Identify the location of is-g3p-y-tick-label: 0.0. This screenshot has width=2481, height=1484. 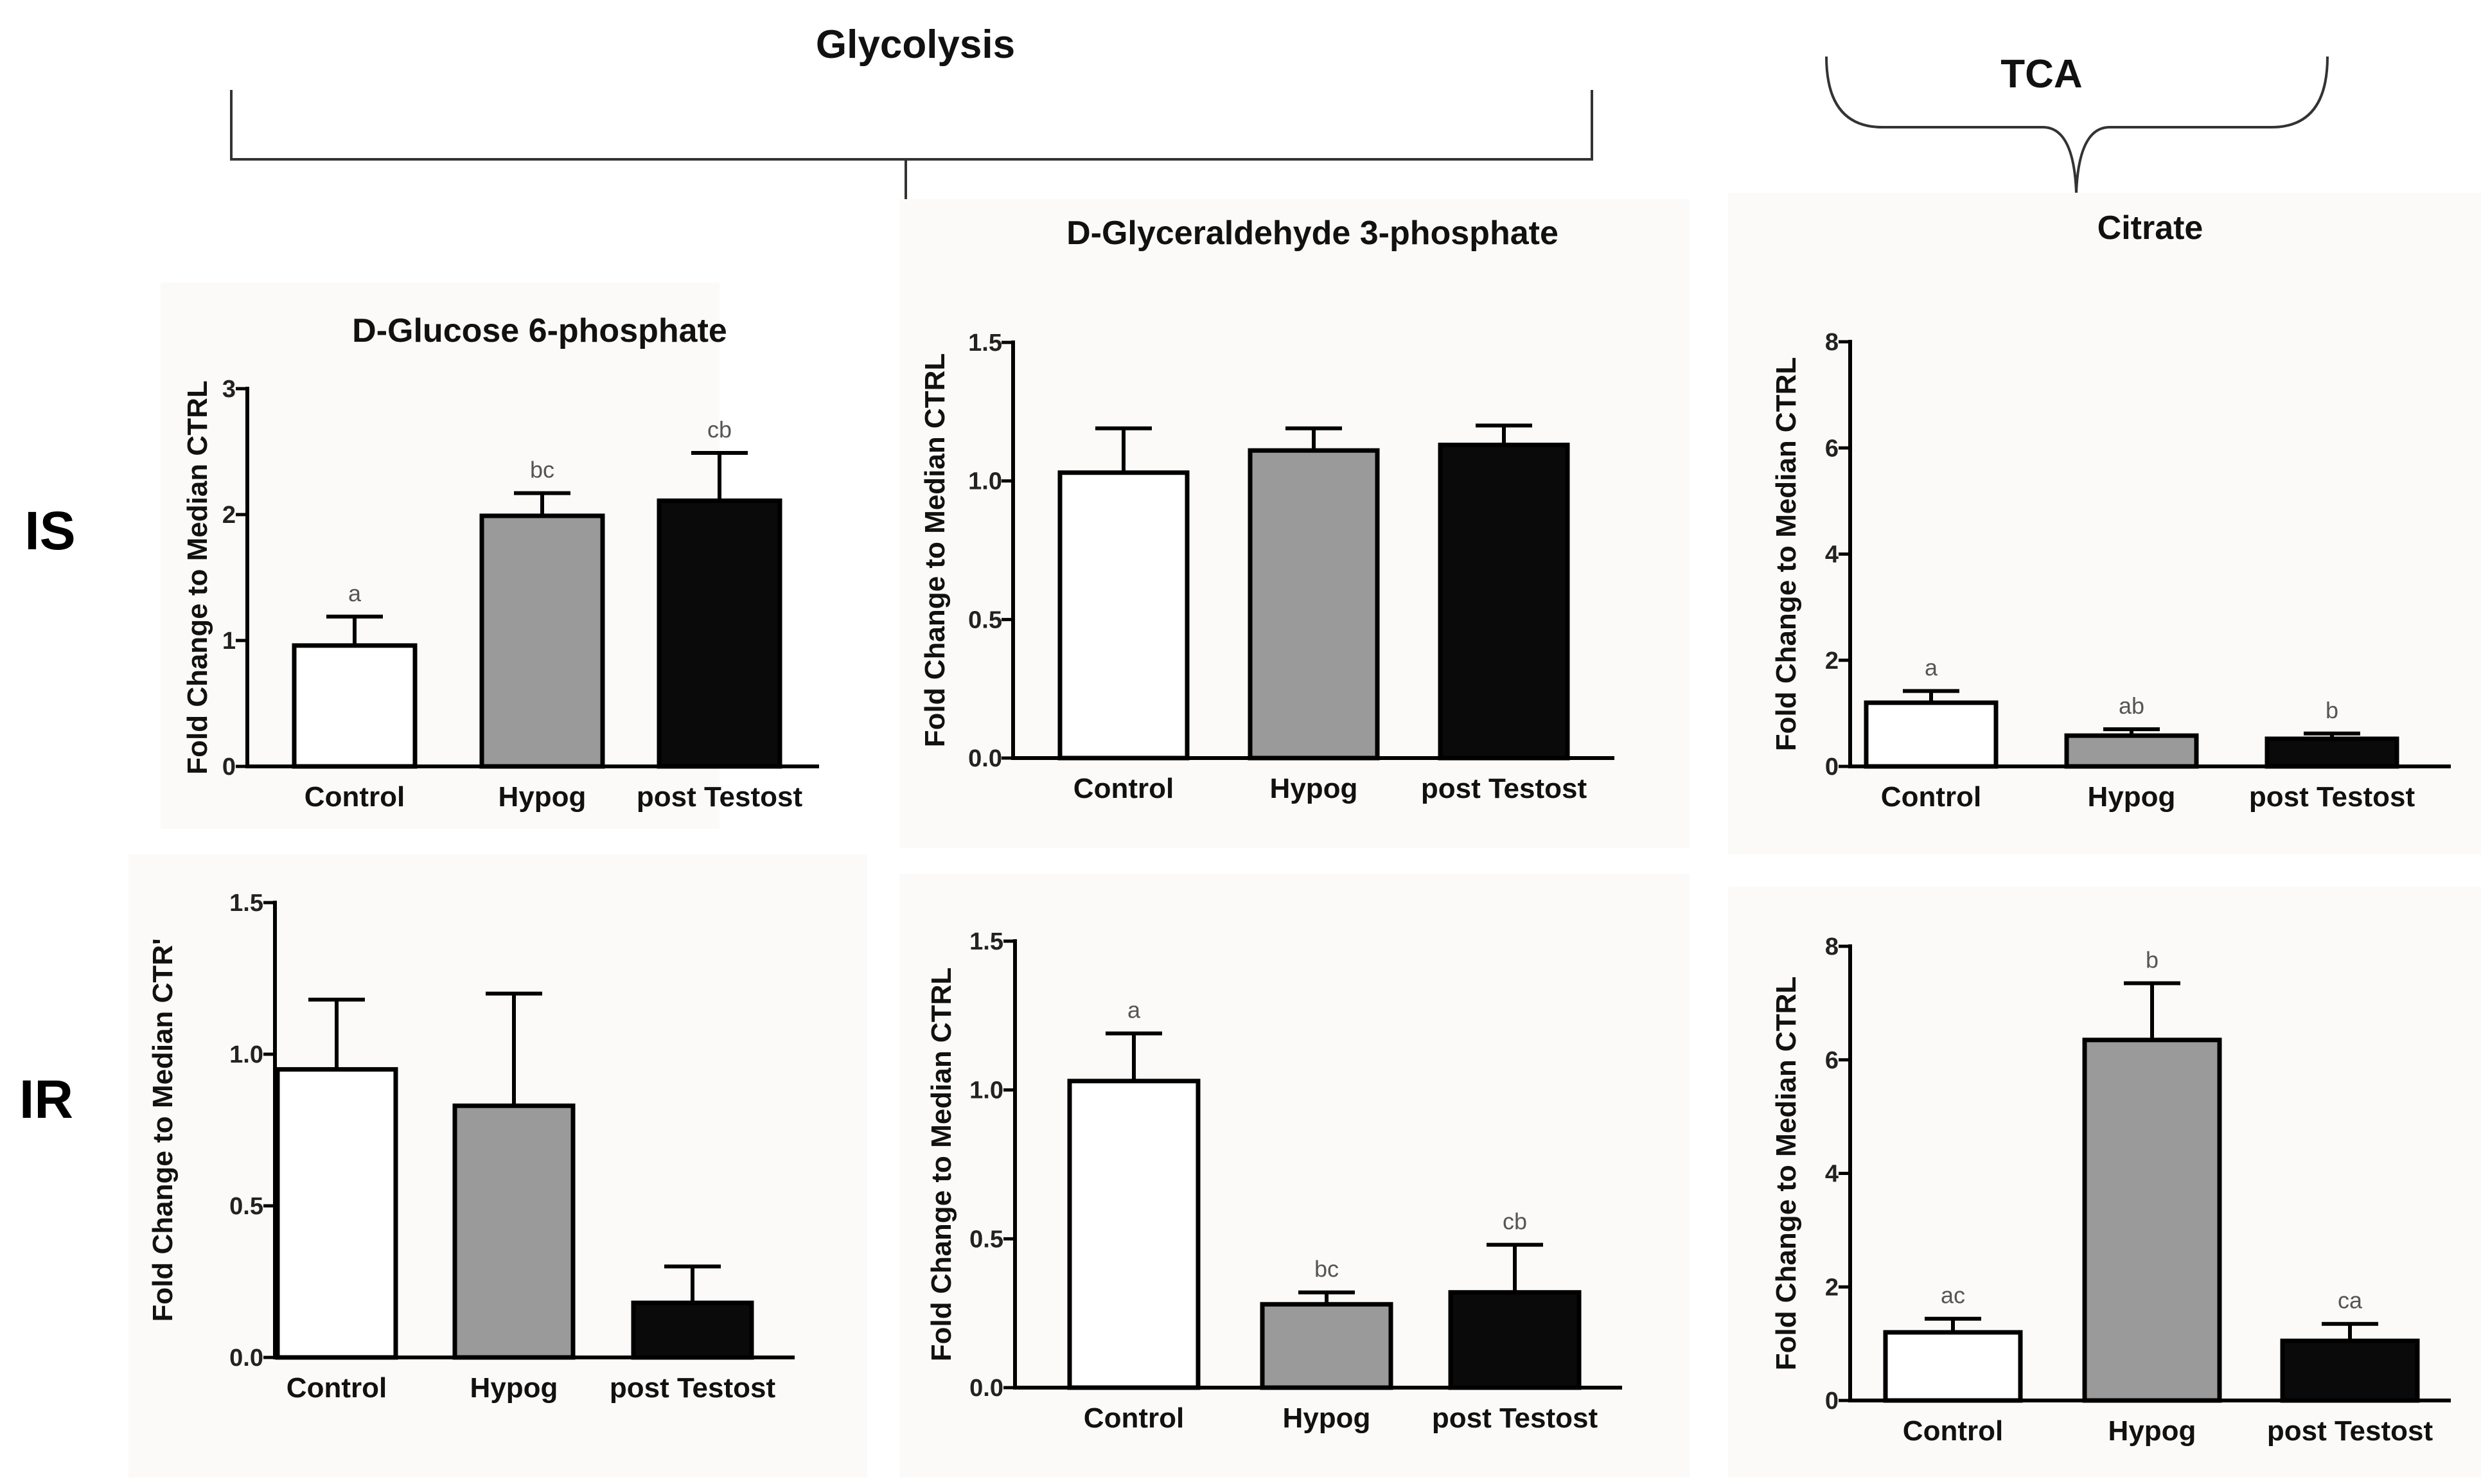
(985, 758).